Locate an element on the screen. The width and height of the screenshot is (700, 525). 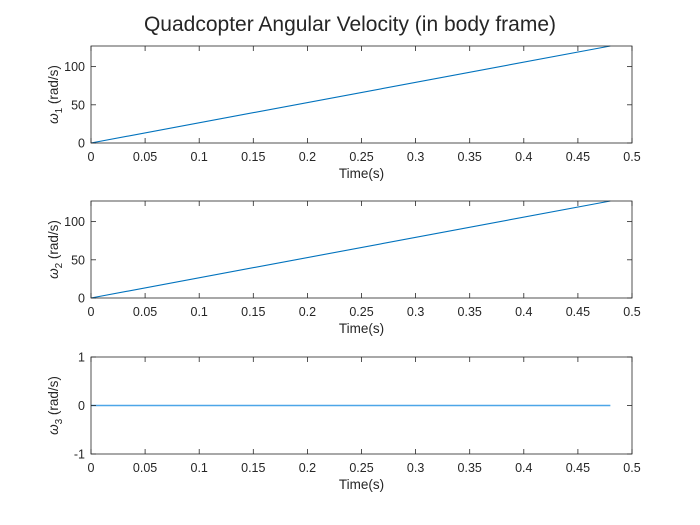
y-axis-label: ω2 (rad/s) is located at coordinates (55, 249).